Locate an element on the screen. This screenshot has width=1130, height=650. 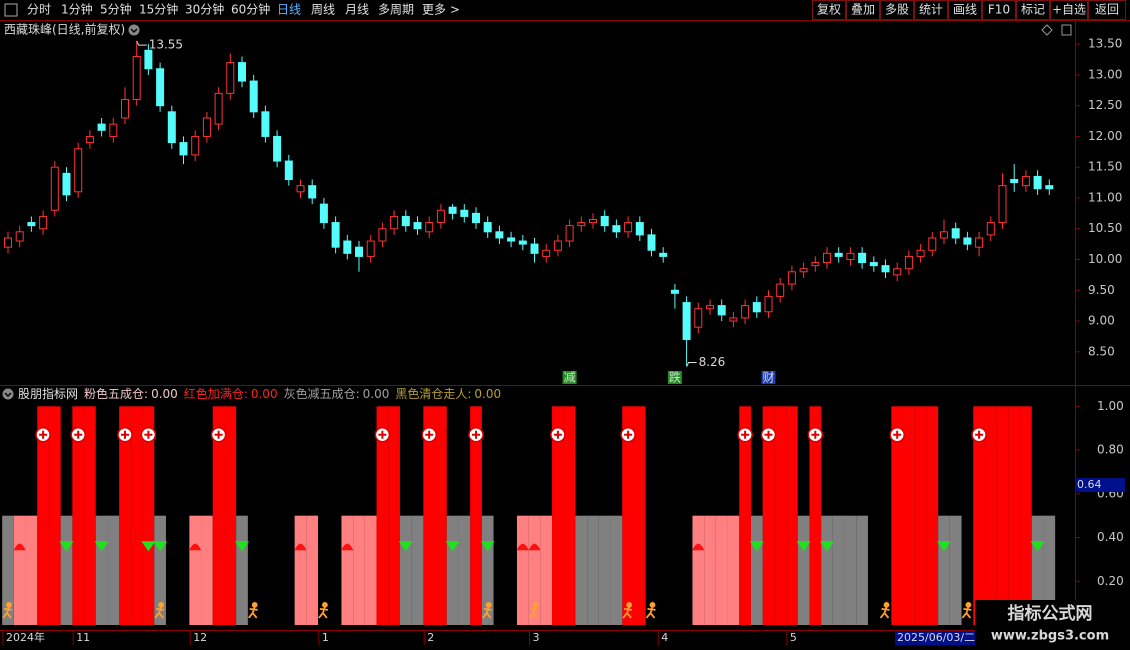
chart-title: 西藏珠峰(日线,前复权) is located at coordinates (64, 29).